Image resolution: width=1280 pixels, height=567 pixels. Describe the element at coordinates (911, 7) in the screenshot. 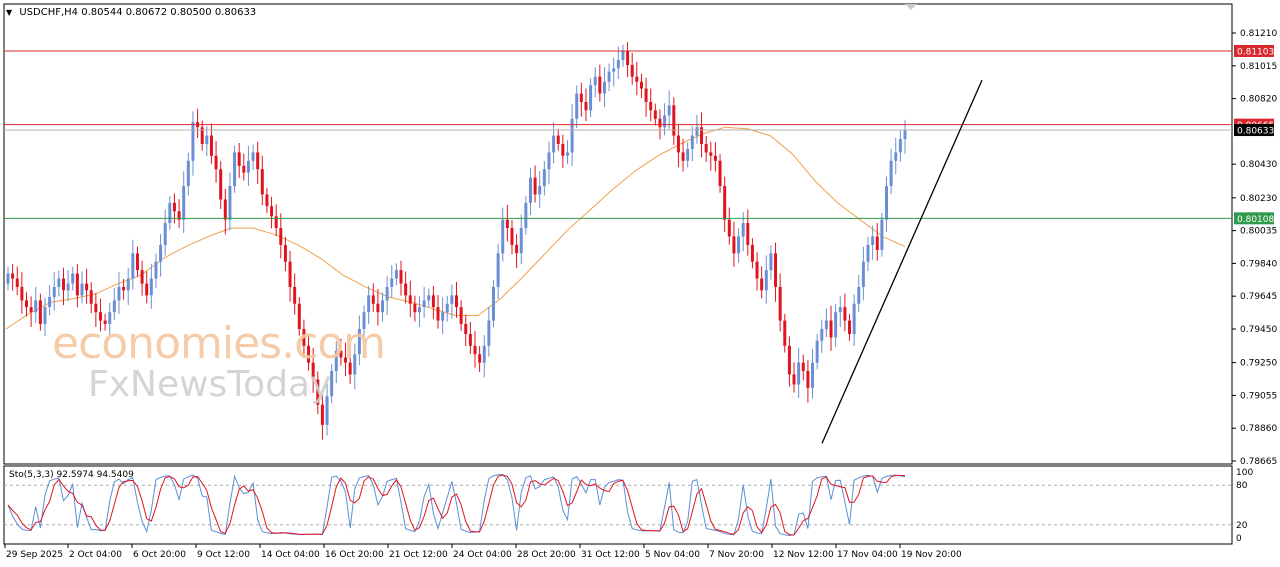

I see `scroll-marker-icon` at that location.